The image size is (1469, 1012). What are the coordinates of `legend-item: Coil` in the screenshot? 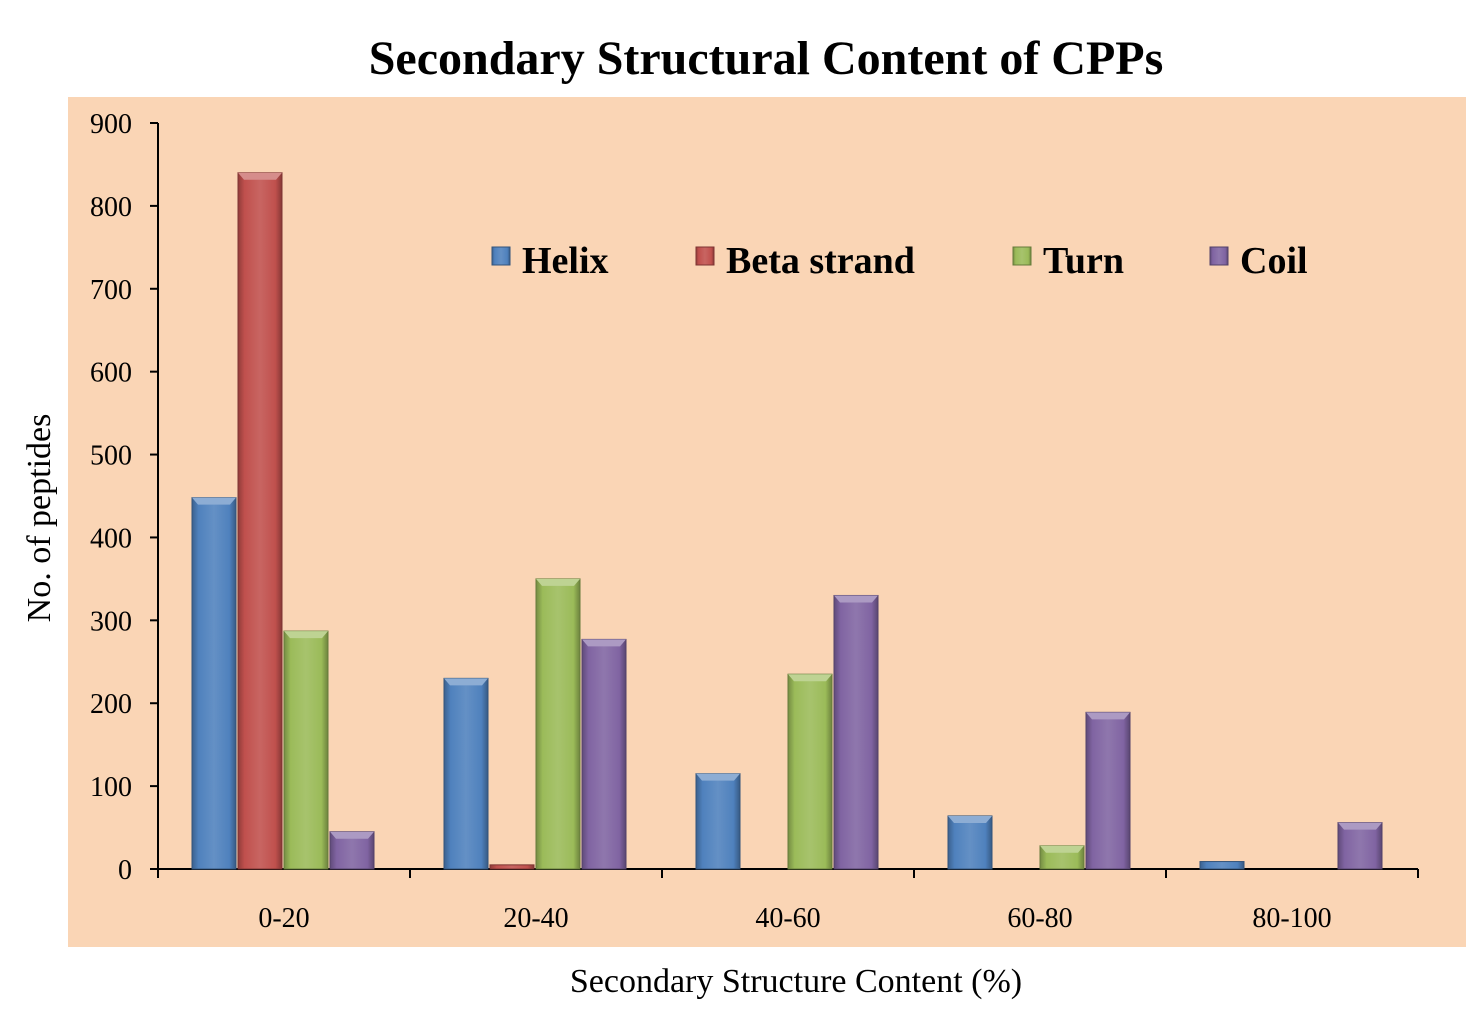 It's located at (1258, 261).